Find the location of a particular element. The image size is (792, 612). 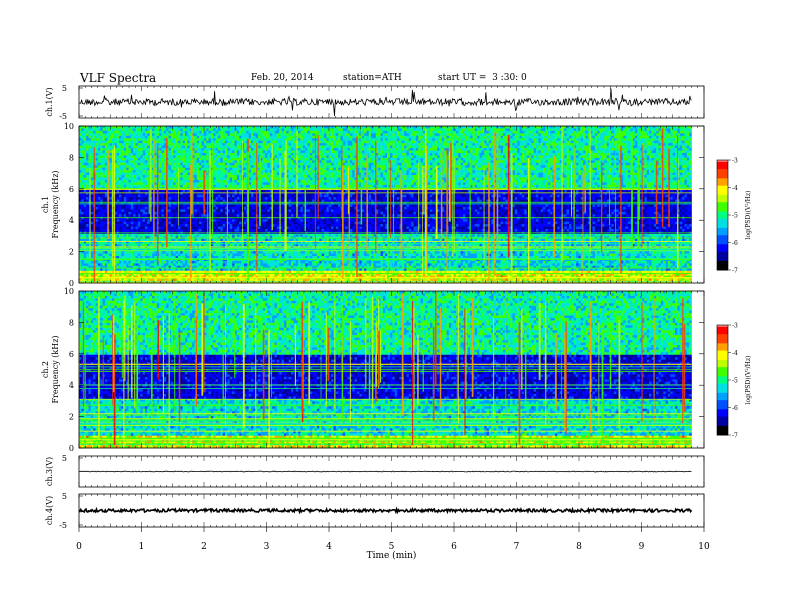

colorbar-1: -3 -4 -5 -6 -7 log(PSD)(V²/Hz) is located at coordinates (734, 216).